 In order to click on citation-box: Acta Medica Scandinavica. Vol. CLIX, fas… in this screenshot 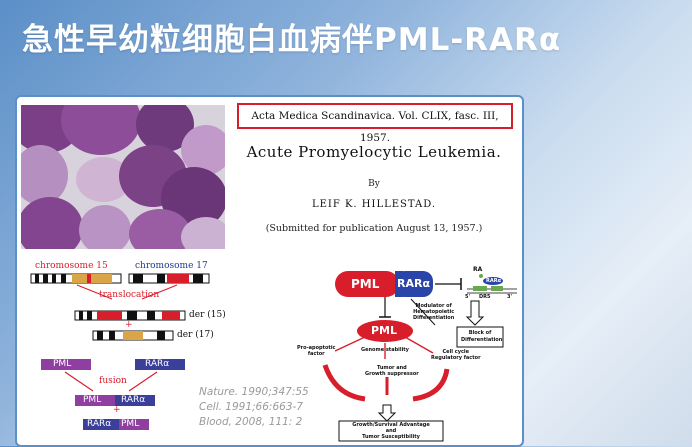, I will do `click(375, 123)`.